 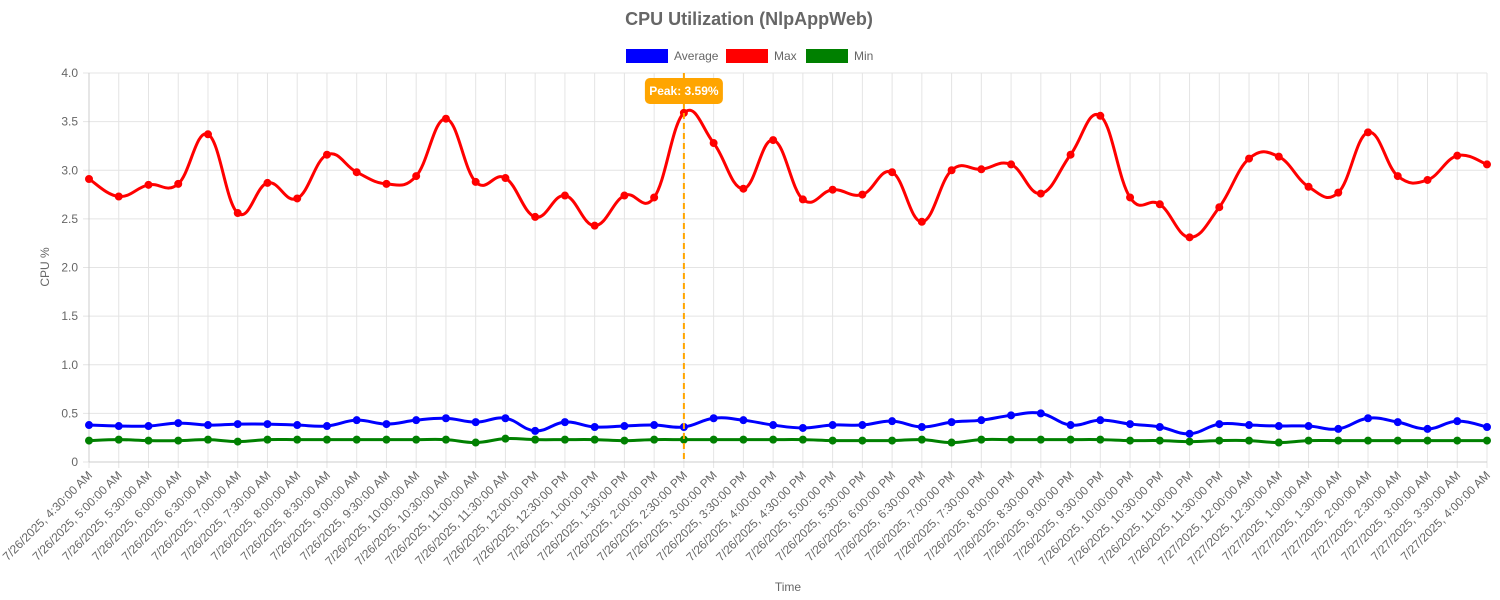 What do you see at coordinates (788, 440) in the screenshot?
I see `series-min` at bounding box center [788, 440].